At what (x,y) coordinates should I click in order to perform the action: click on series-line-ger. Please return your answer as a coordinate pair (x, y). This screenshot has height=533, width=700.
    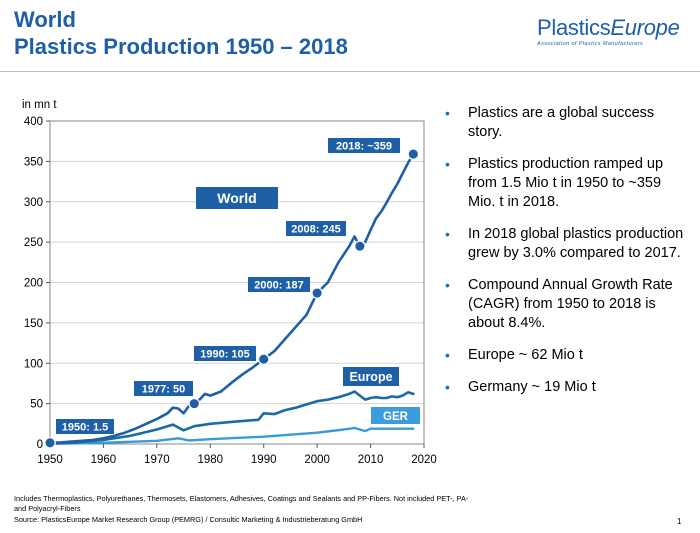
    Looking at the image, I should click on (231, 435).